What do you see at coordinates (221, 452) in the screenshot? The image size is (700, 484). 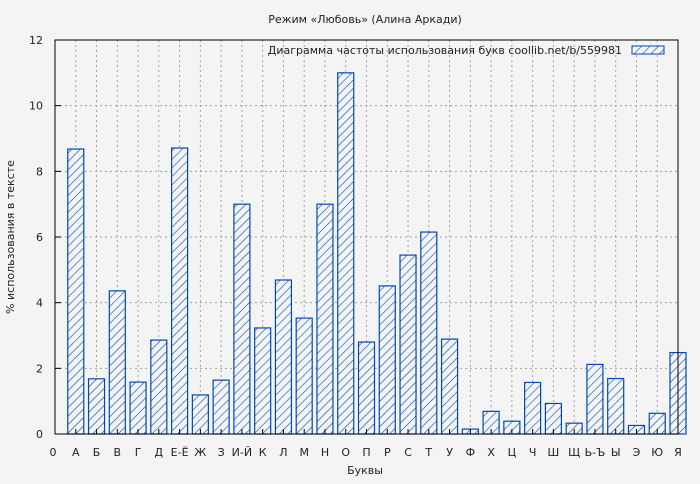 I see `x-tick-label: З` at bounding box center [221, 452].